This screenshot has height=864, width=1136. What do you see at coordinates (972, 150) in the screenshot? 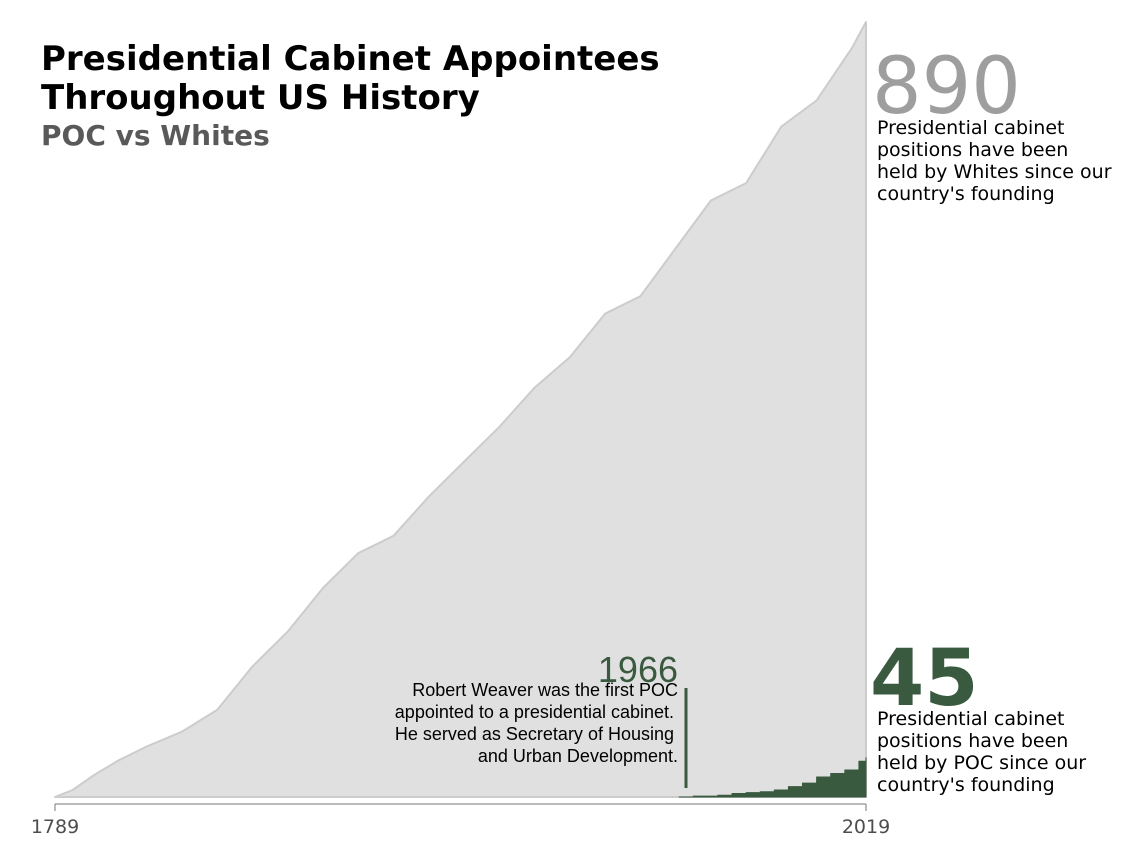
I see `whites-desc-line2: positions have been` at bounding box center [972, 150].